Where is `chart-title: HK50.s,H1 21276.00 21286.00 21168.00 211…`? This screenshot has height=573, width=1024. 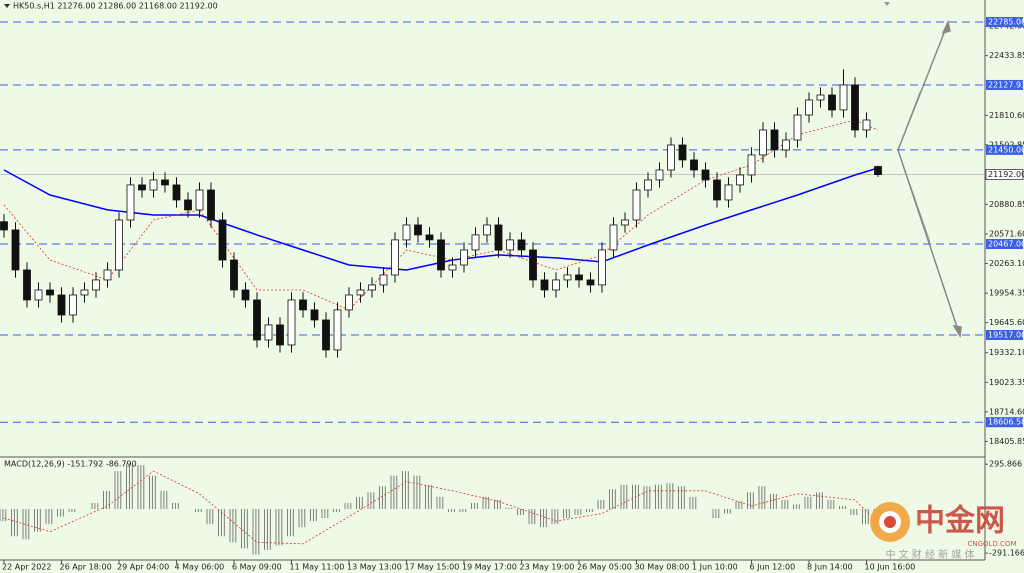
chart-title: HK50.s,H1 21276.00 21286.00 21168.00 211… is located at coordinates (115, 6).